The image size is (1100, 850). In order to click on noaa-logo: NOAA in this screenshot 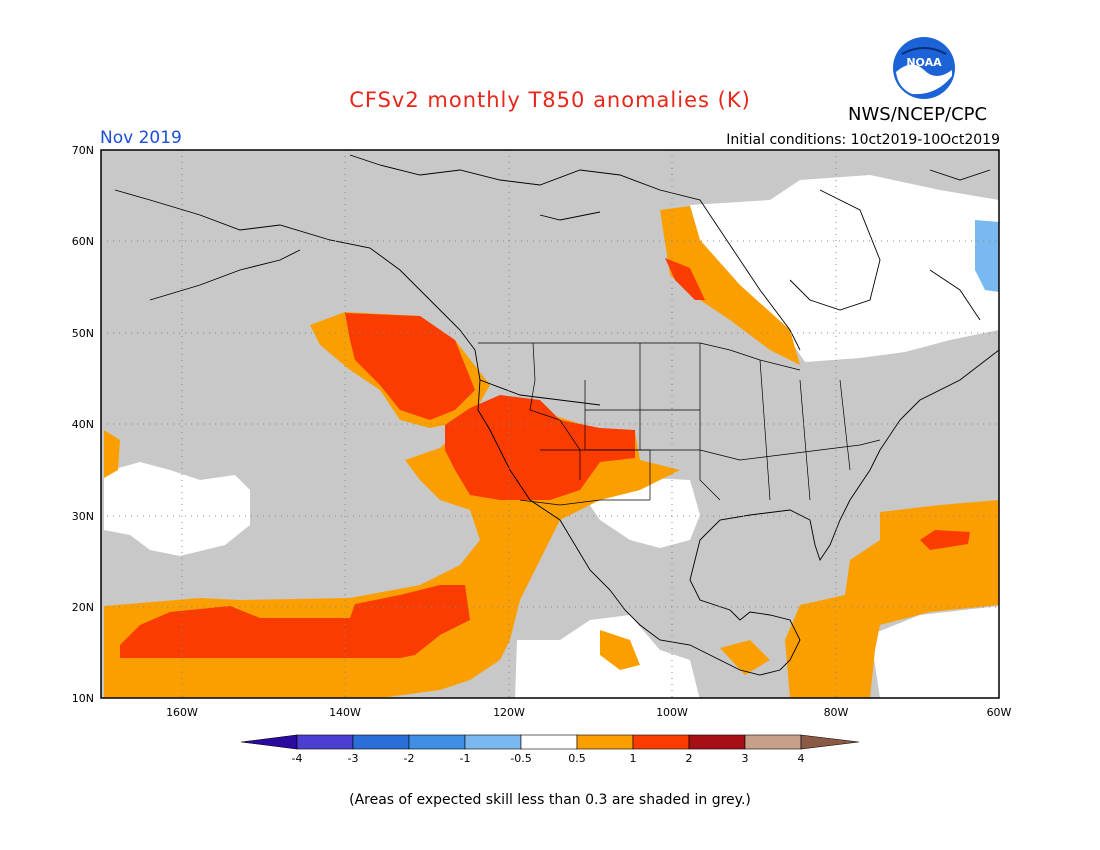, I will do `click(924, 68)`.